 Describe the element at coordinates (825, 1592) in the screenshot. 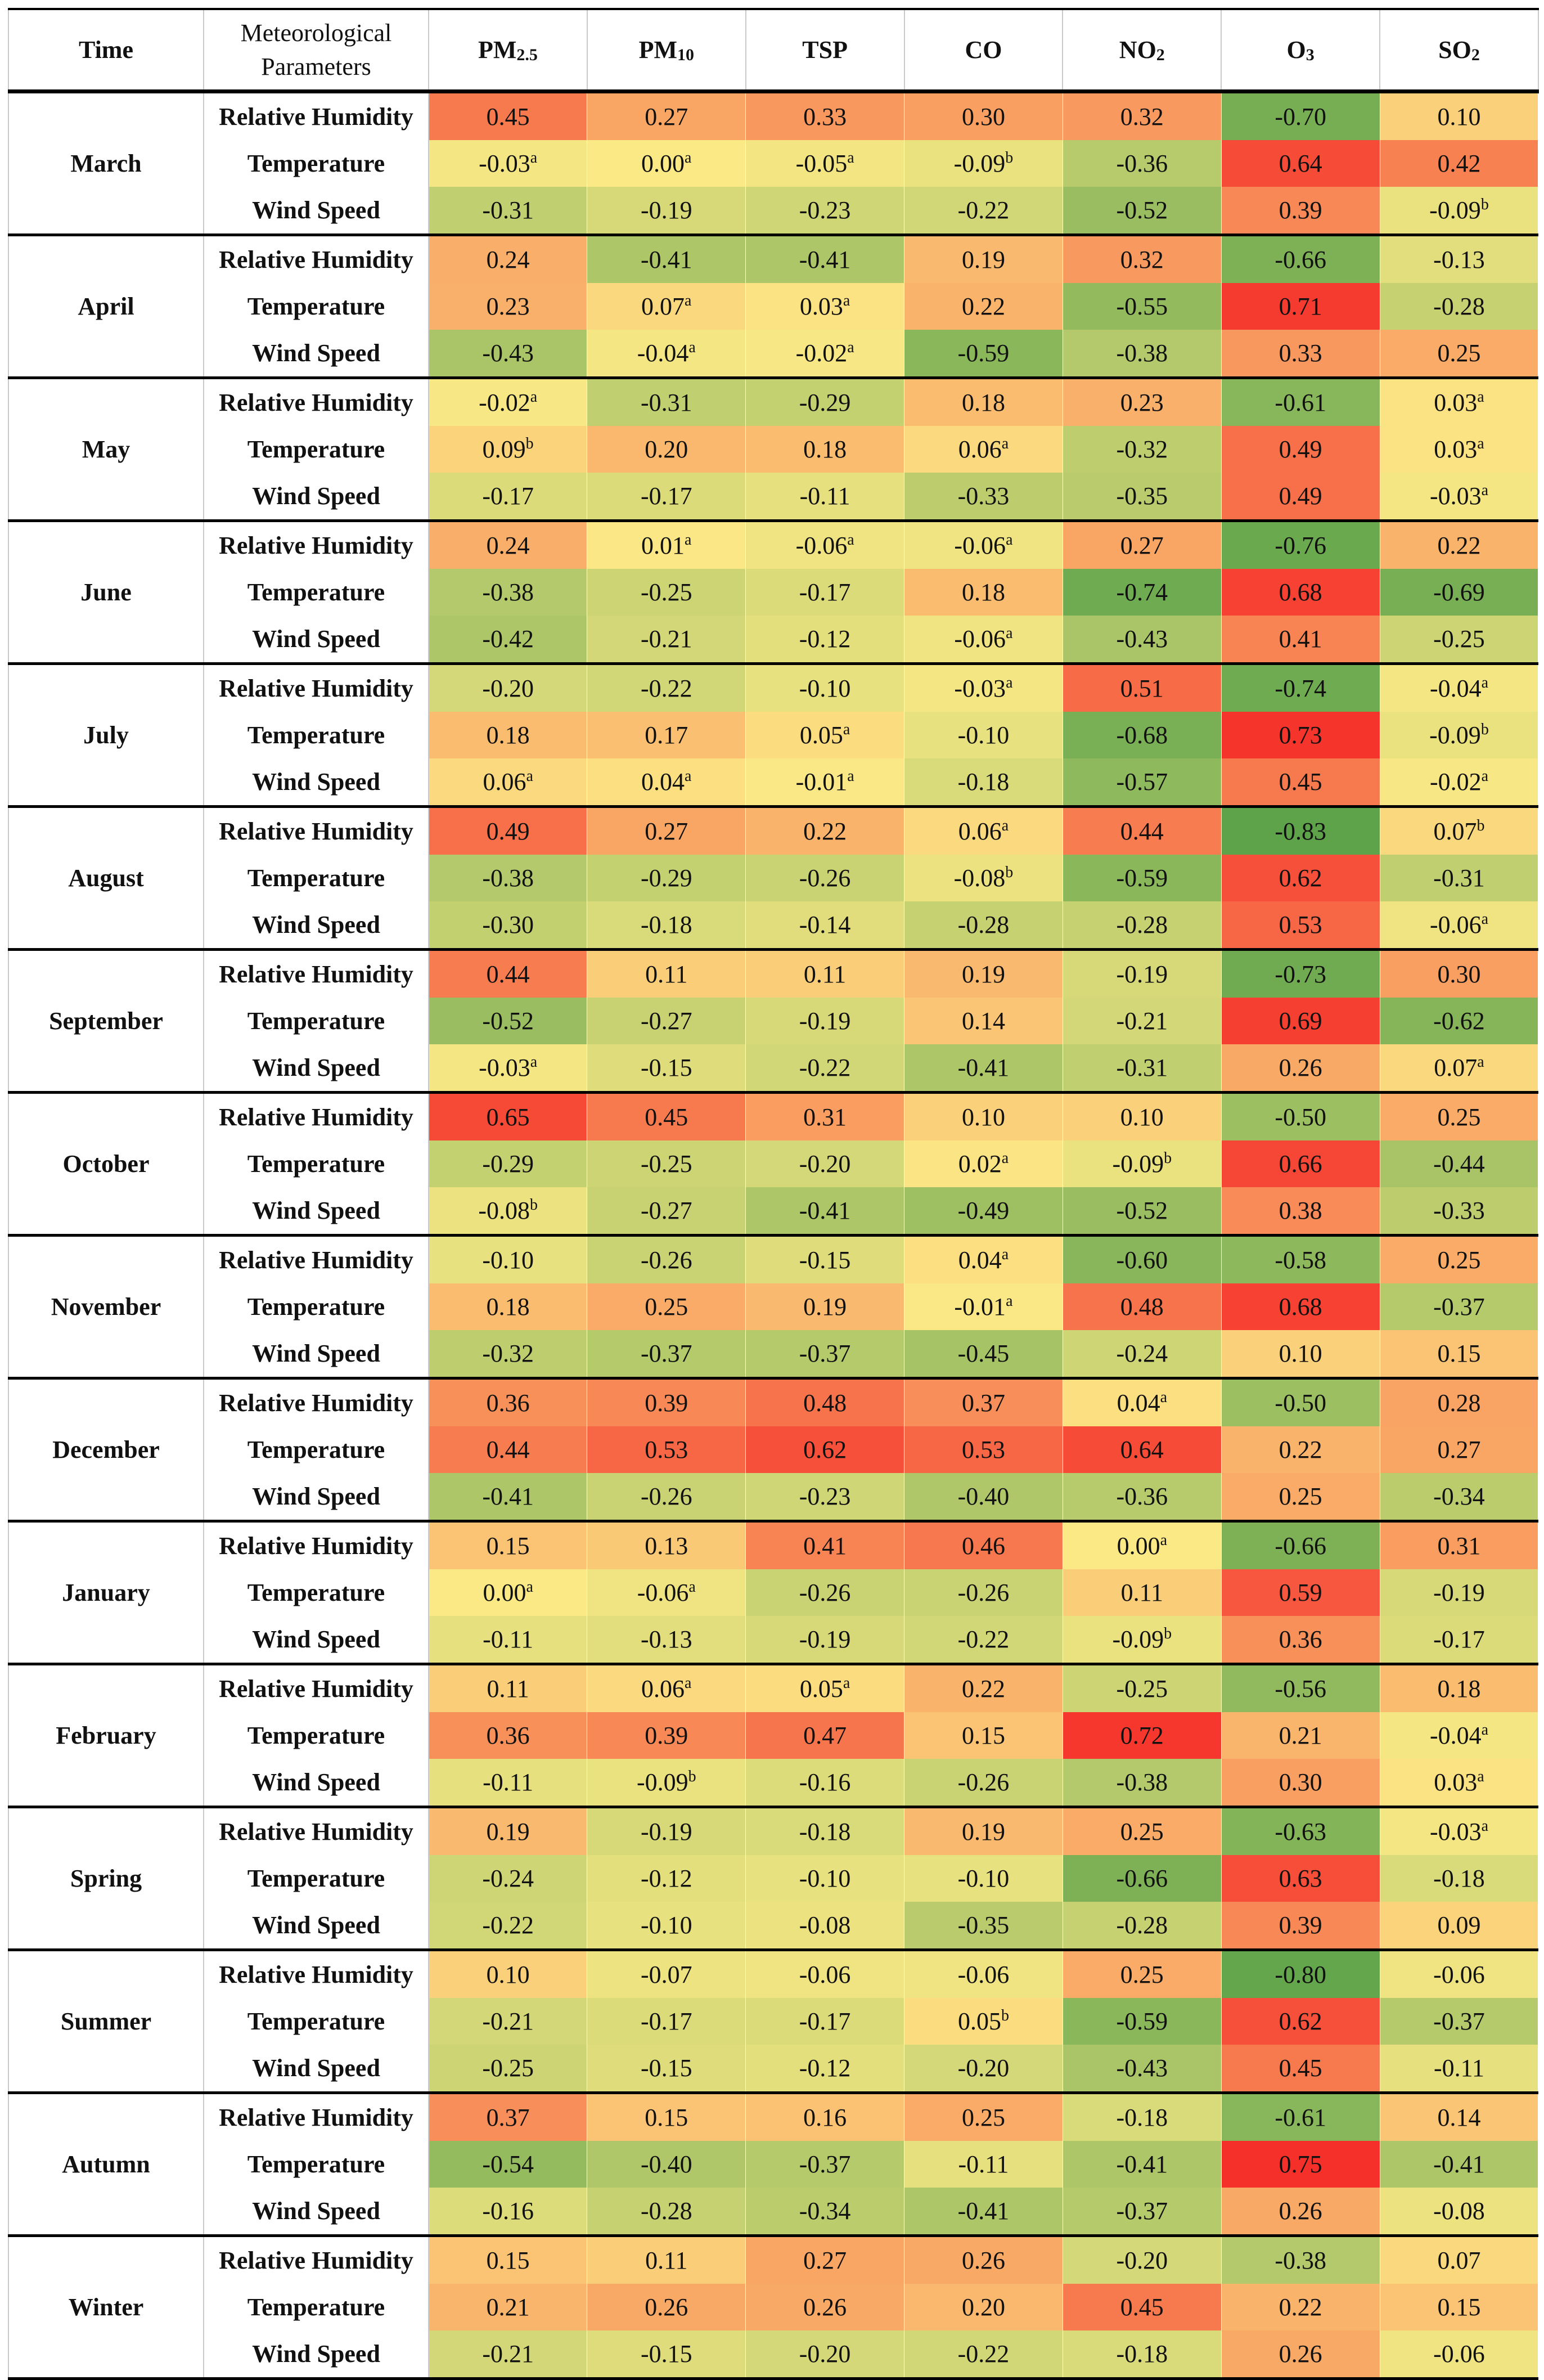

I see `heatmap-cell: -0.26` at that location.